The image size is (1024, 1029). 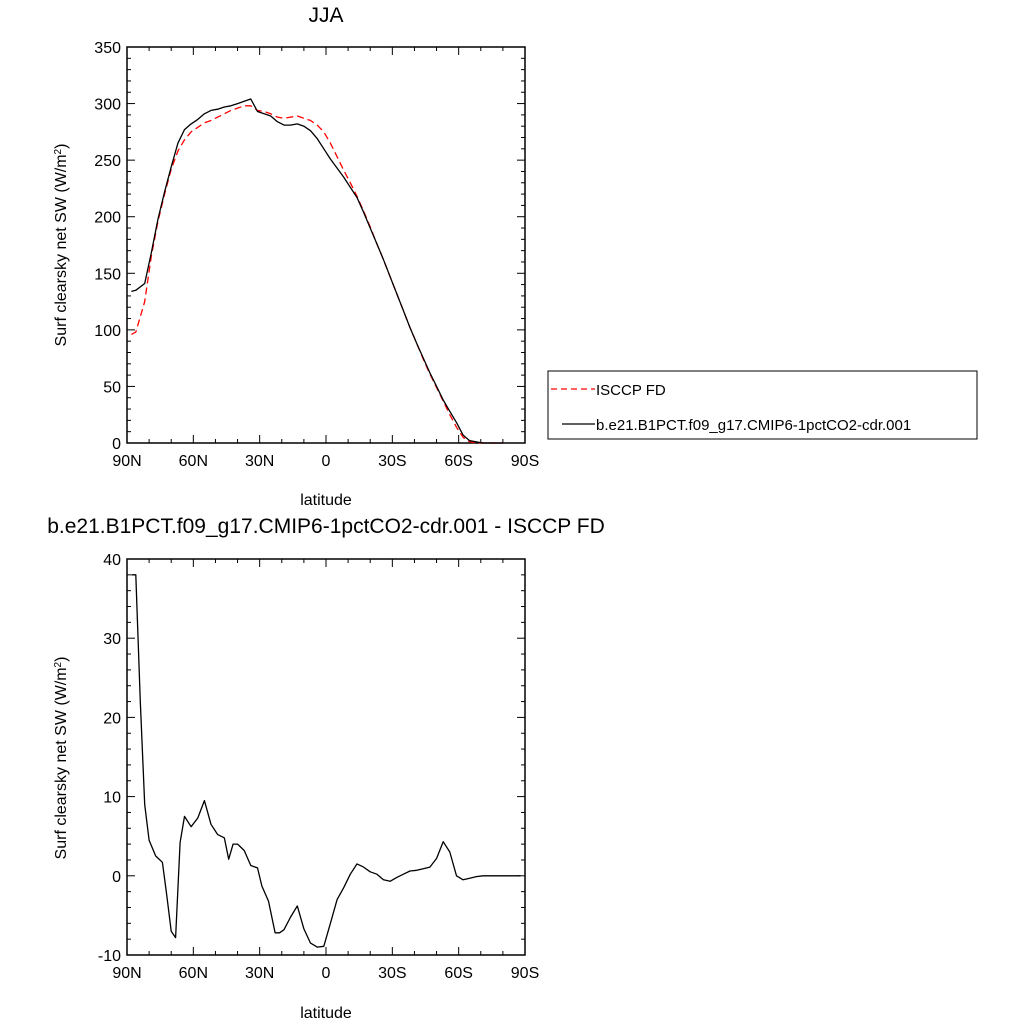 What do you see at coordinates (107, 218) in the screenshot?
I see `y-tick-label: 200` at bounding box center [107, 218].